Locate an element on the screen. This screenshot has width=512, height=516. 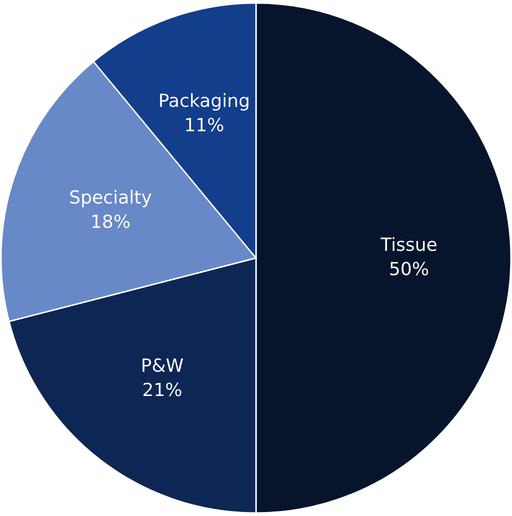
data-label: 11% is located at coordinates (205, 125).